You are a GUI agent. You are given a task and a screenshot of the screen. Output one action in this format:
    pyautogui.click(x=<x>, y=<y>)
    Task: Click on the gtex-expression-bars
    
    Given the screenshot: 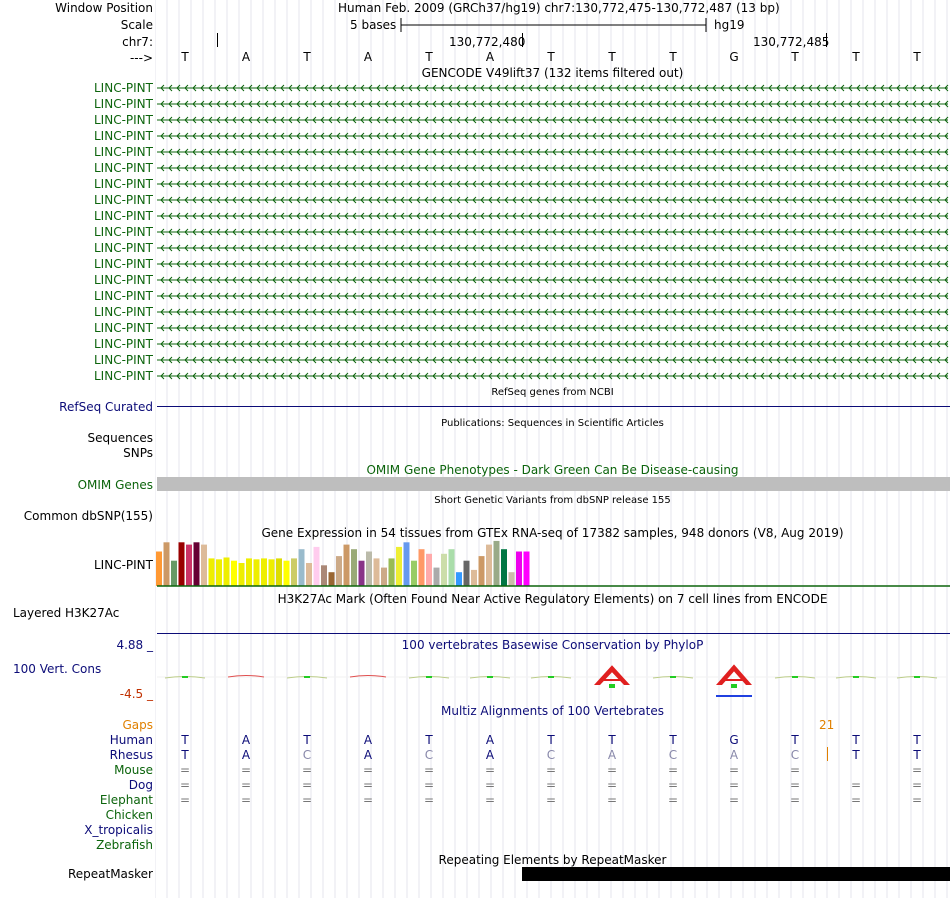 What is the action you would take?
    pyautogui.click(x=552, y=565)
    